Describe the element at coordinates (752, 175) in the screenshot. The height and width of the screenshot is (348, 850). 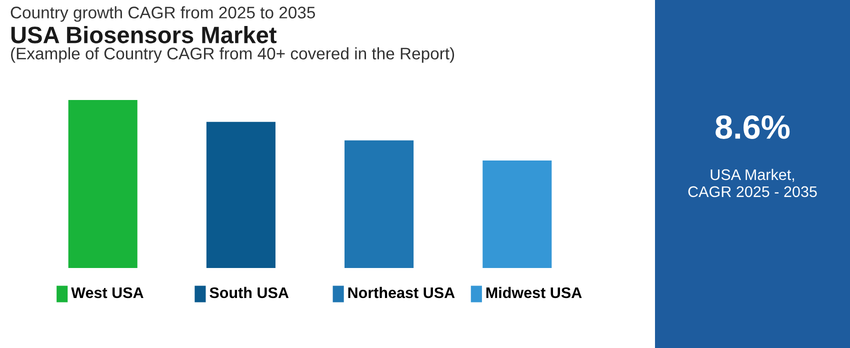
I see `text: USA Market,` at that location.